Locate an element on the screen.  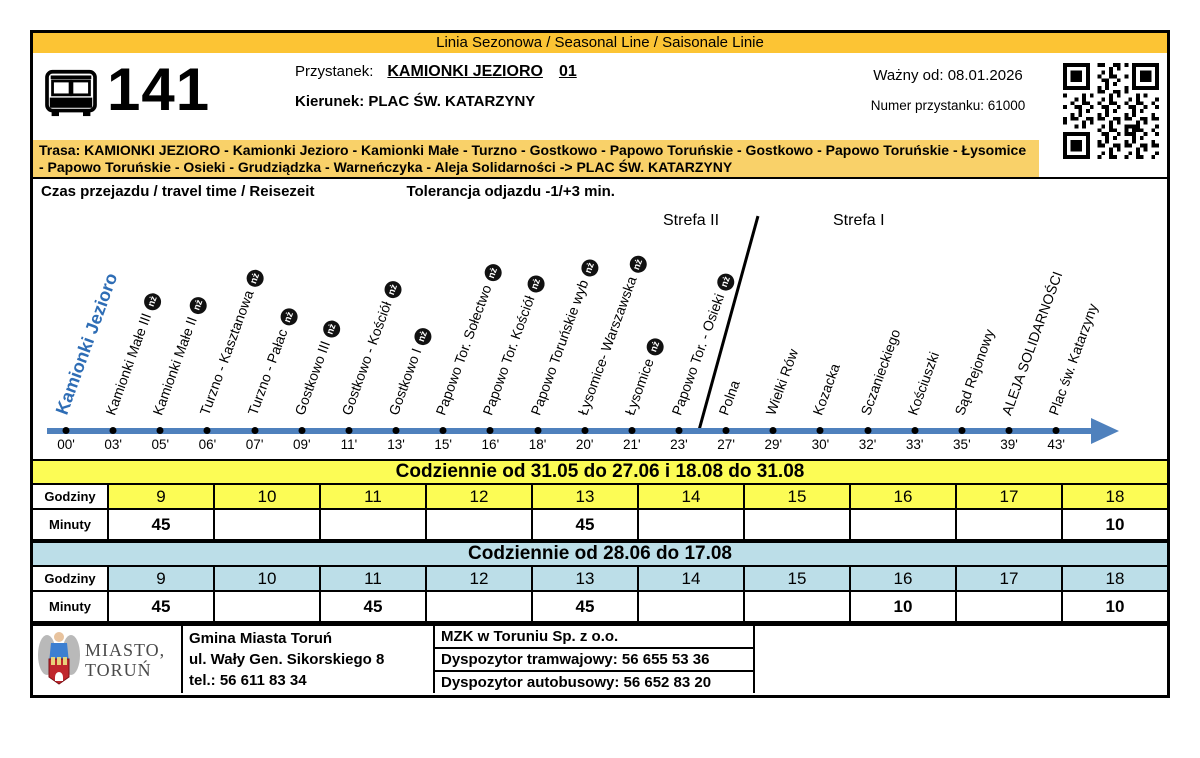
stop-time: 11' is located at coordinates (349, 444).